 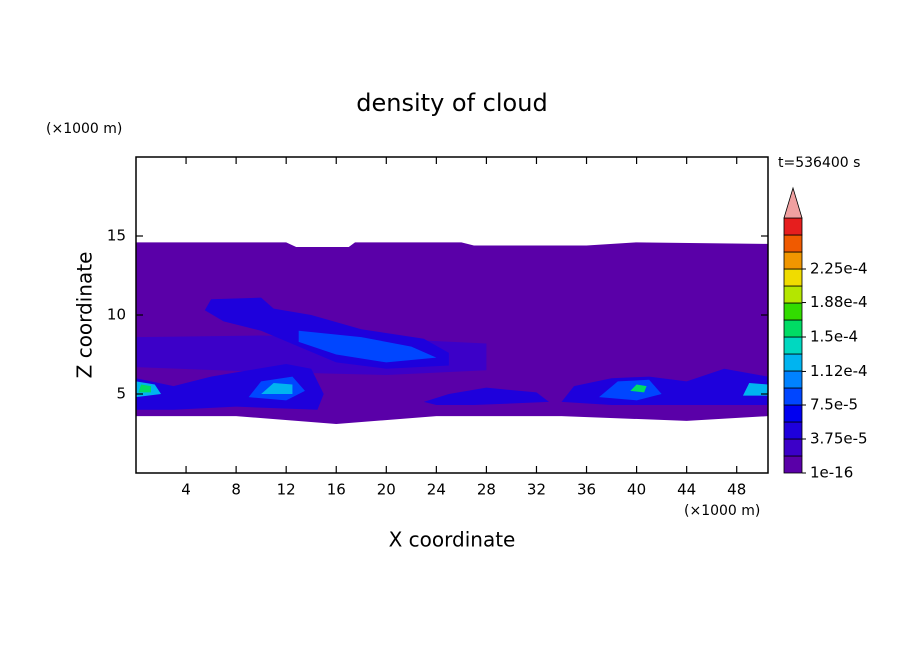 I want to click on colorbar-label: 1e-16, so click(x=831, y=473).